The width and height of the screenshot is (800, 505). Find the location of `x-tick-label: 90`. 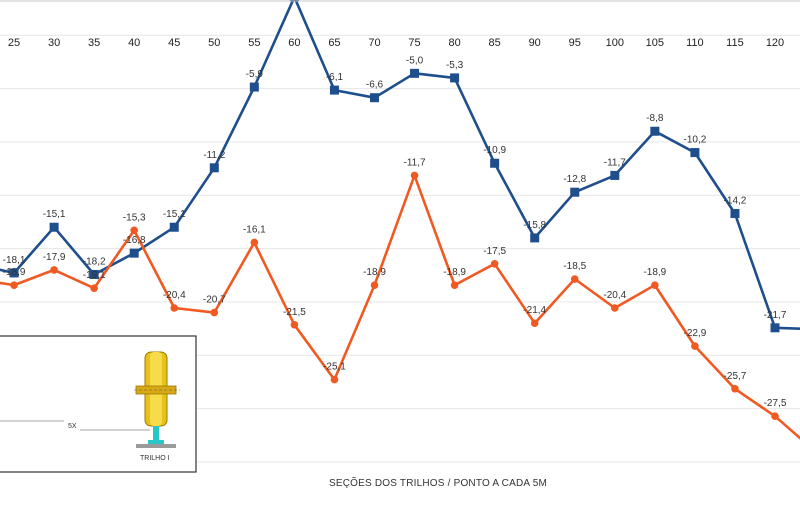

x-tick-label: 90 is located at coordinates (535, 43).